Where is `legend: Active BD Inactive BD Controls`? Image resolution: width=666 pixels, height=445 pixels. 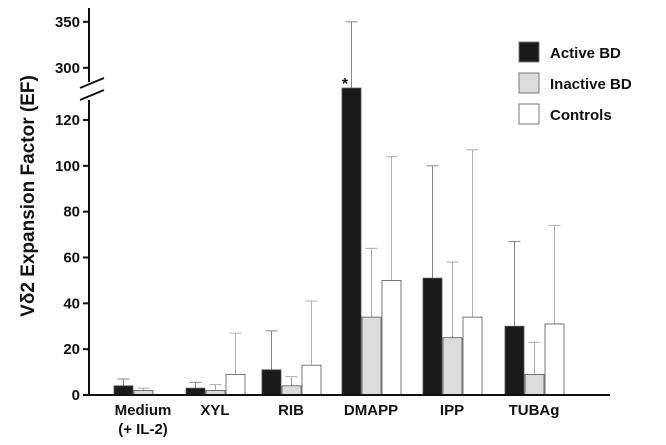 legend: Active BD Inactive BD Controls is located at coordinates (575, 83).